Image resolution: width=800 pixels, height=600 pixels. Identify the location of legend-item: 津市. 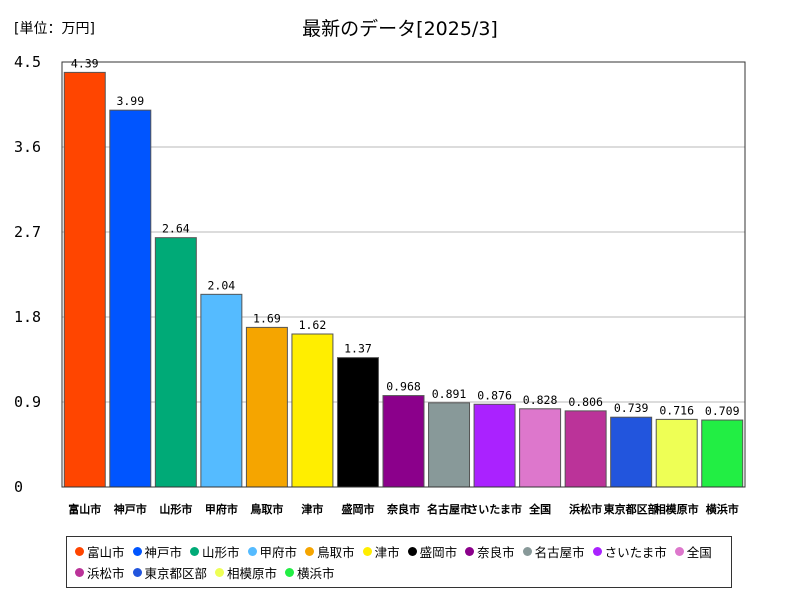
(381, 551).